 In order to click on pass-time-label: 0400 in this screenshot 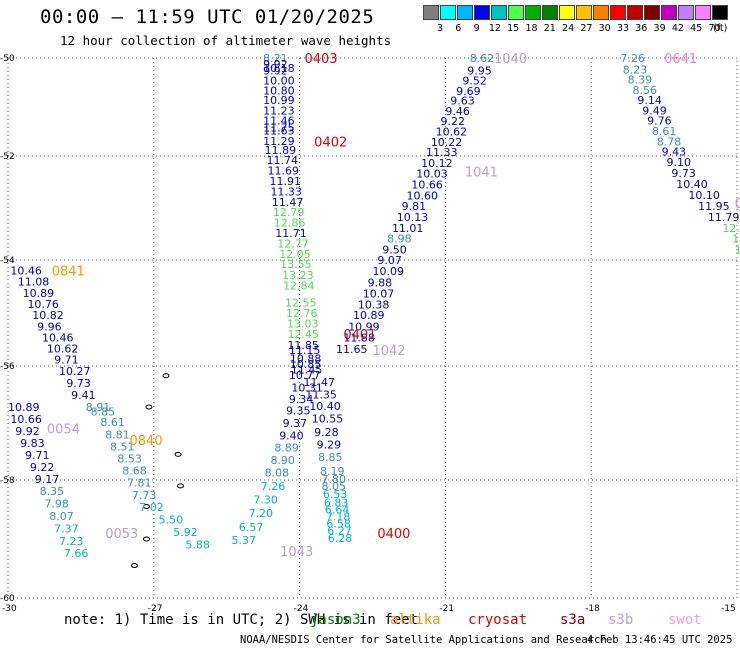, I will do `click(393, 534)`.